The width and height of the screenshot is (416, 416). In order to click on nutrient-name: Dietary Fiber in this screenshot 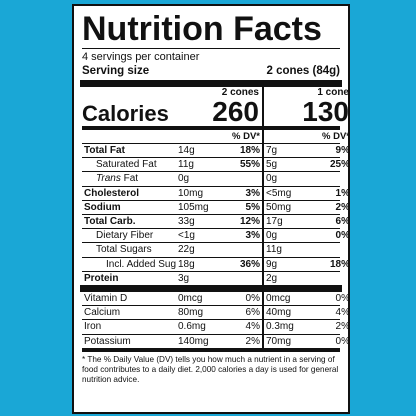, I will do `click(125, 236)`.